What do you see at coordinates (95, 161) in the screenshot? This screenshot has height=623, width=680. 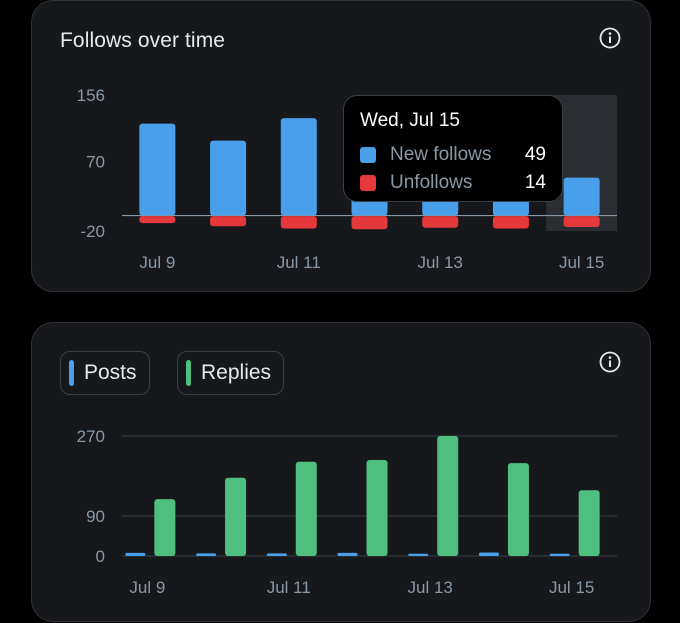 I see `y-tick-label: 70` at bounding box center [95, 161].